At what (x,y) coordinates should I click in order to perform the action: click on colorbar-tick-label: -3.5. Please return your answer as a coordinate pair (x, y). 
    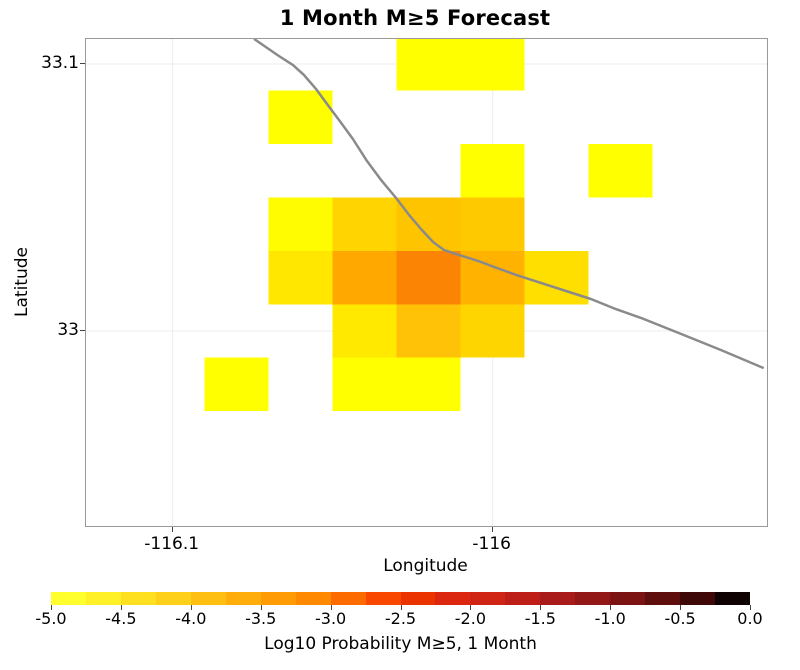
    Looking at the image, I should click on (261, 618).